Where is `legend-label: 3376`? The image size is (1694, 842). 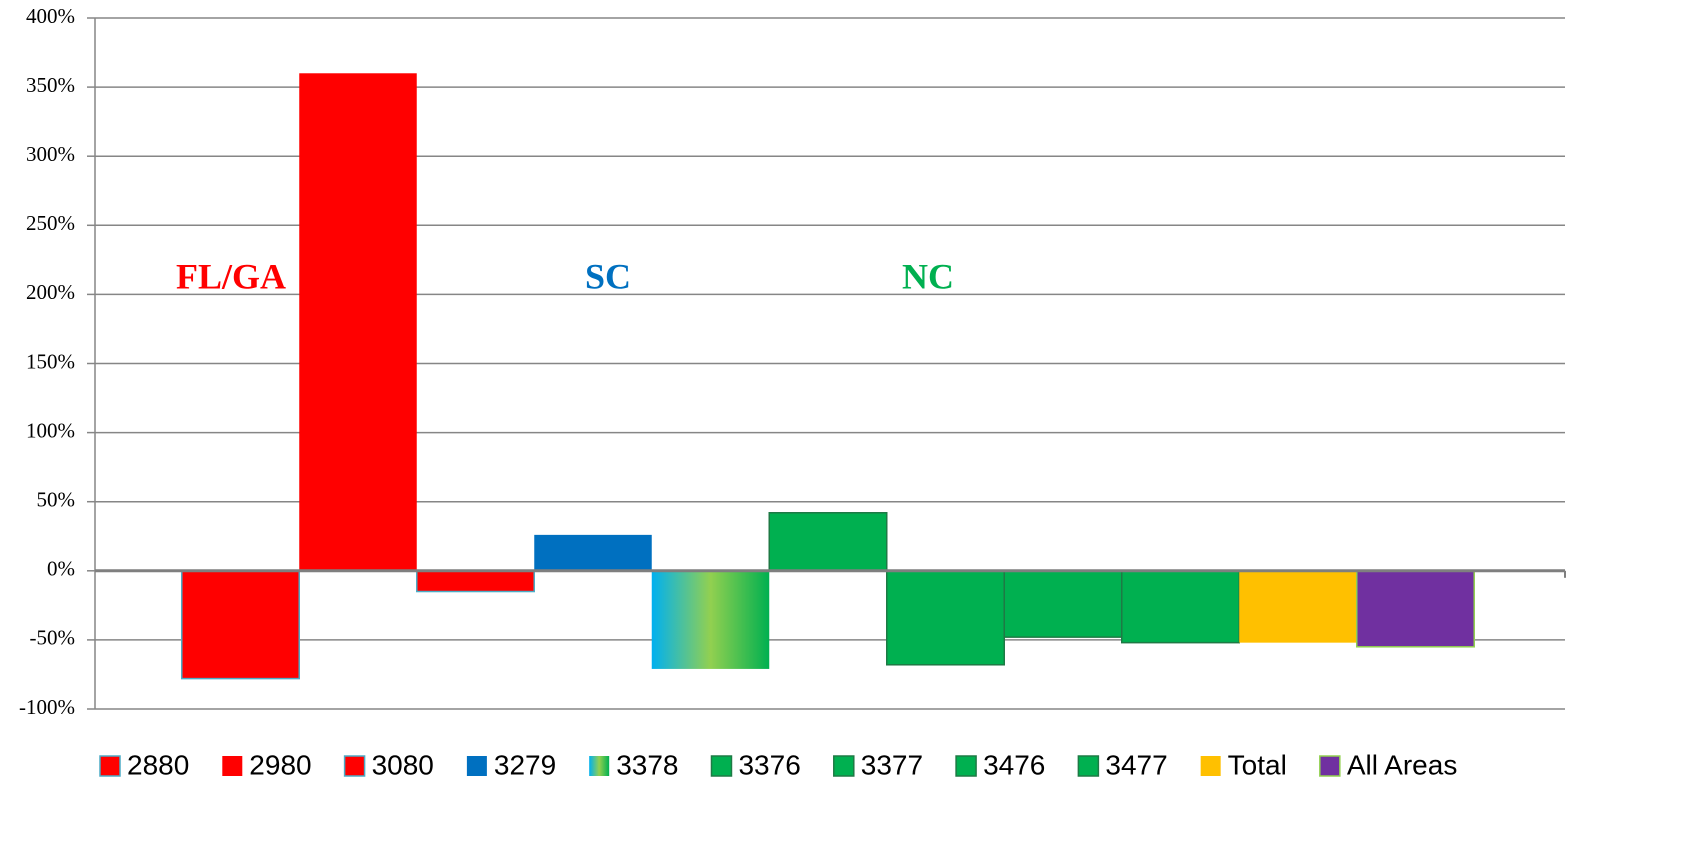 legend-label: 3376 is located at coordinates (769, 764).